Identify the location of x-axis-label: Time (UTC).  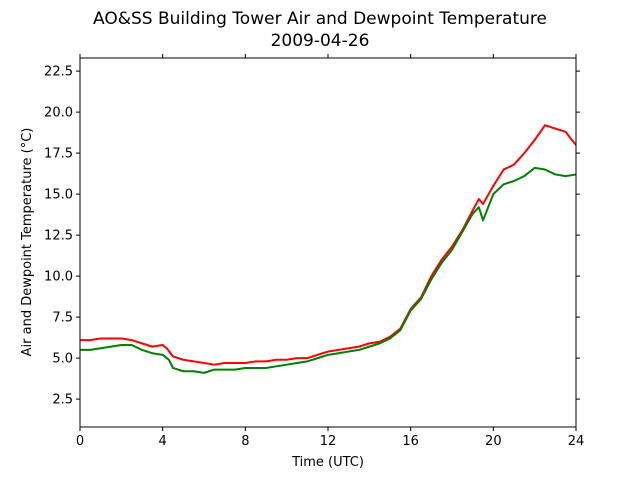
(327, 462).